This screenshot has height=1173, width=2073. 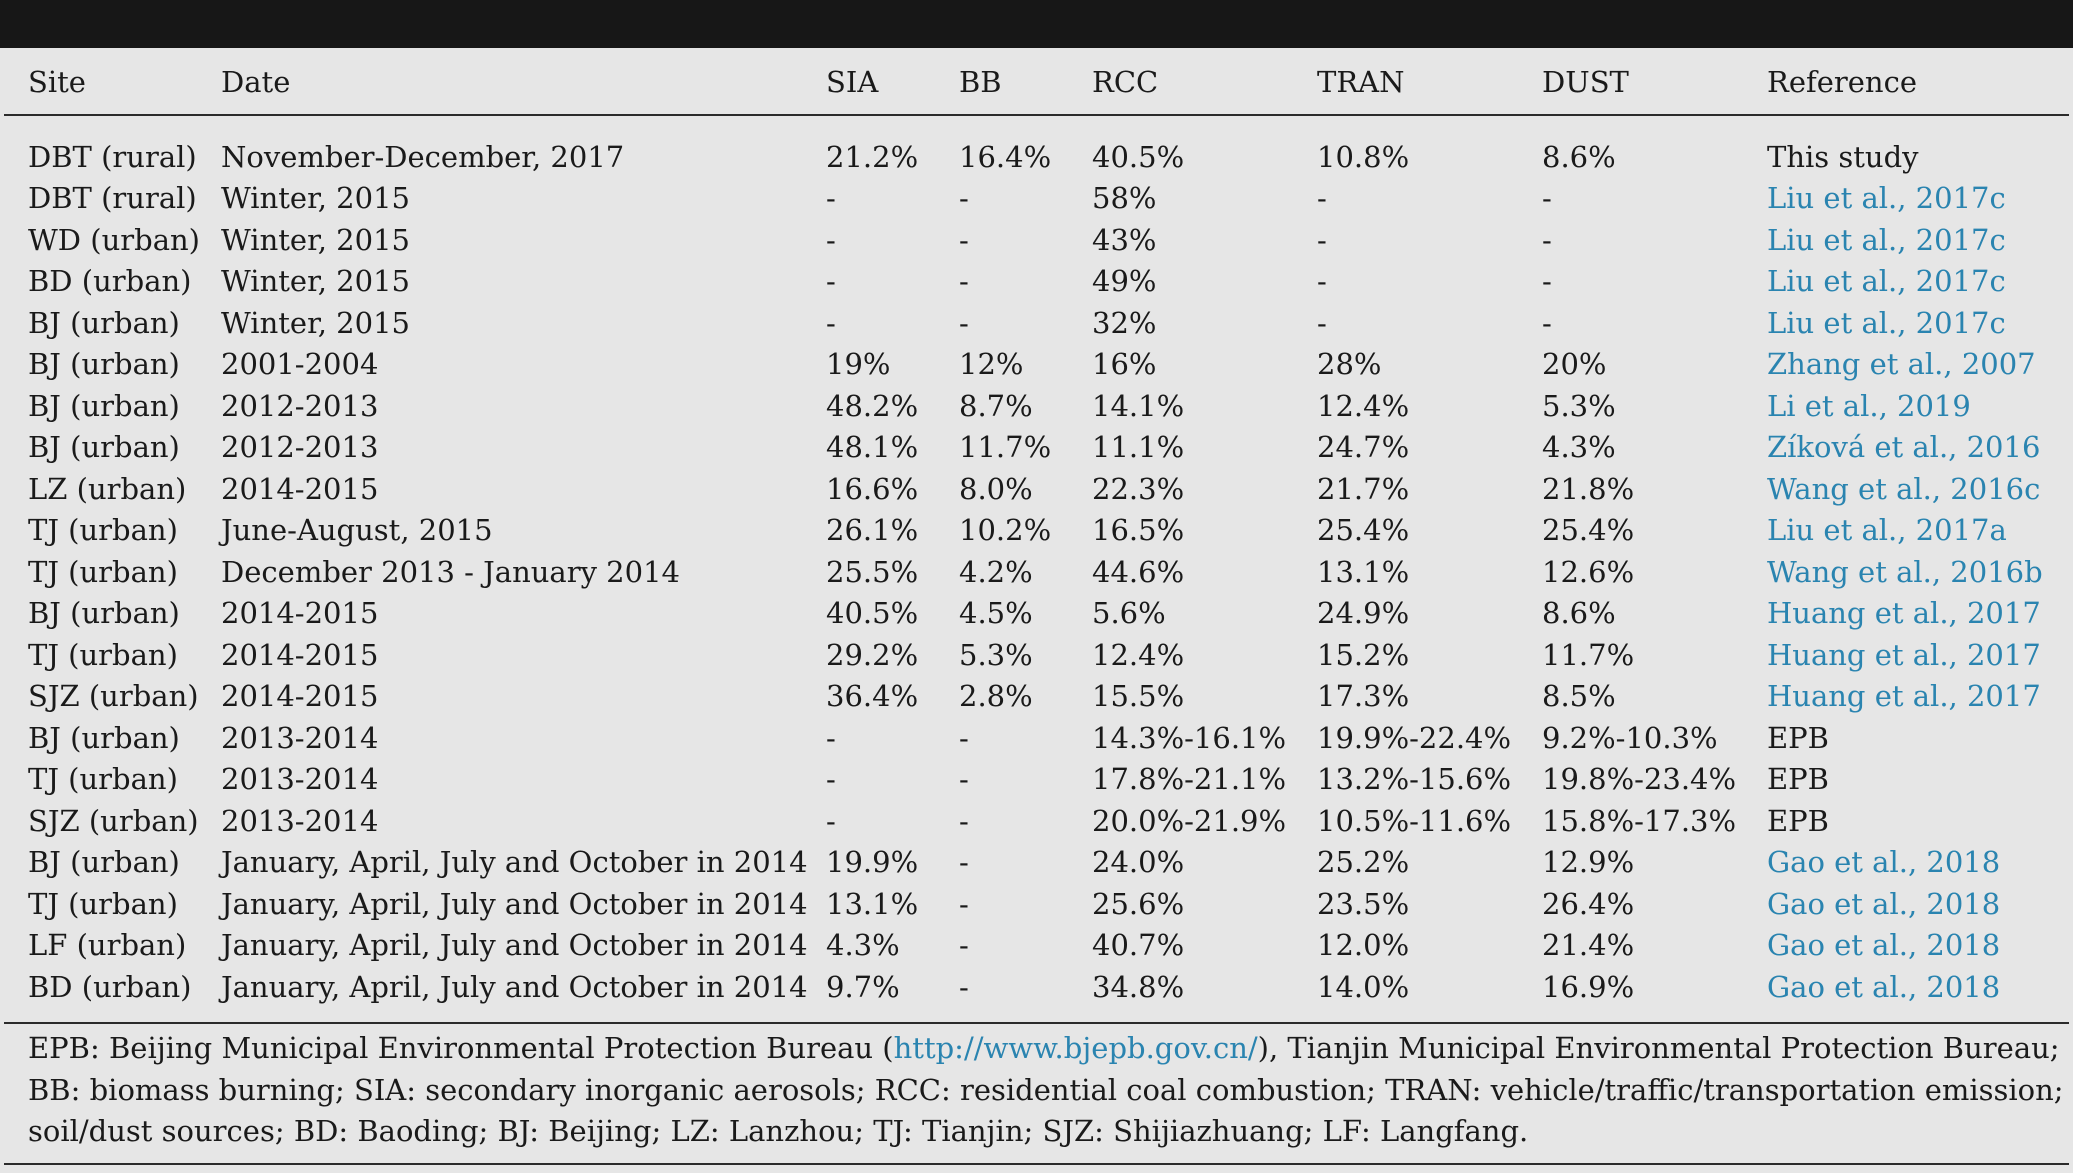 What do you see at coordinates (1363, 654) in the screenshot?
I see `tran-cell: 15.2%` at bounding box center [1363, 654].